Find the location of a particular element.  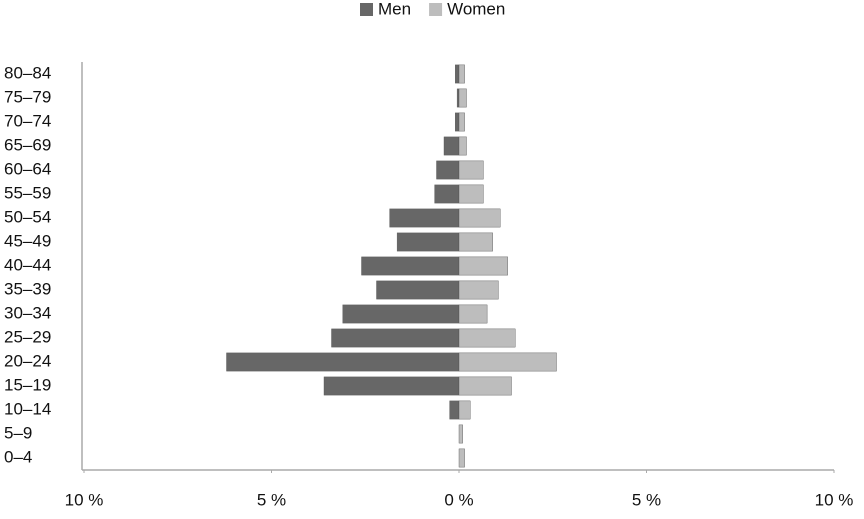

legend-label: Women is located at coordinates (476, 9).